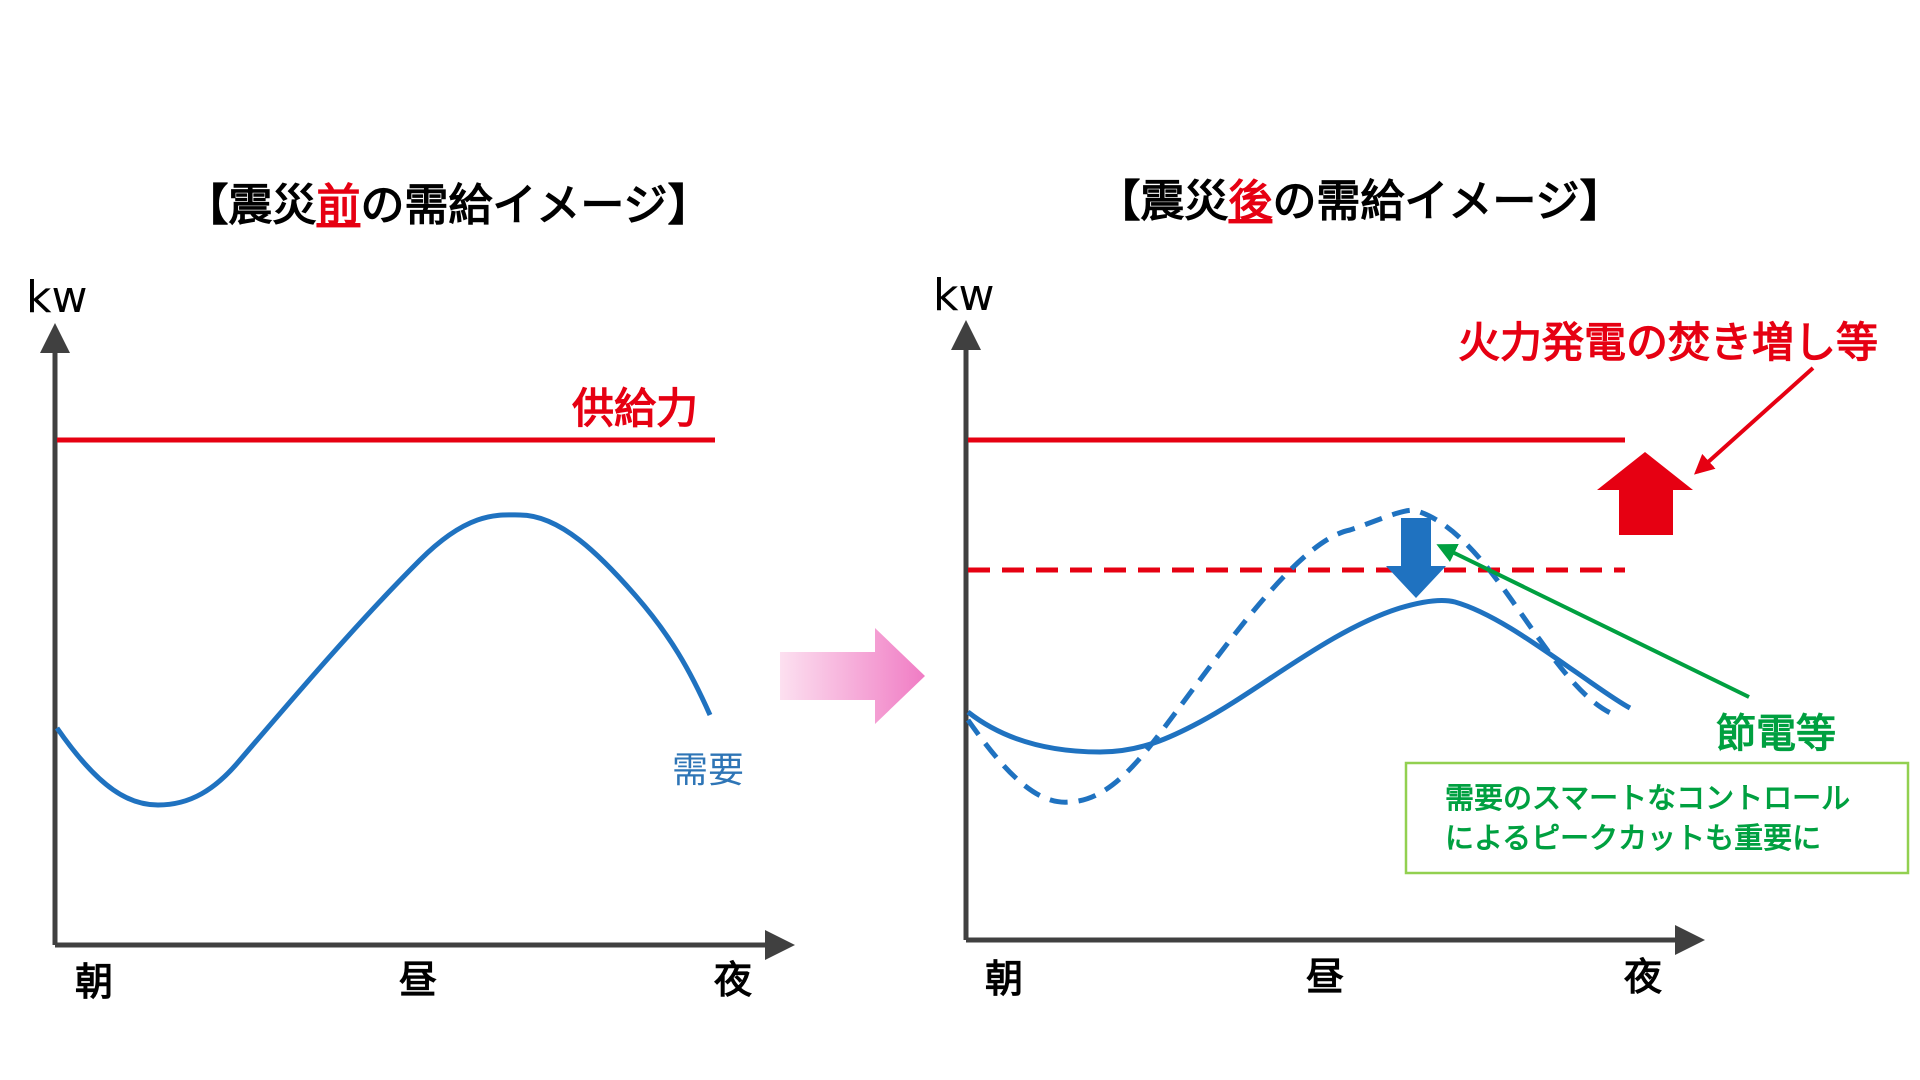 Image resolution: width=1920 pixels, height=1080 pixels. What do you see at coordinates (1325, 977) in the screenshot?
I see `after-tick-noon: 昼` at bounding box center [1325, 977].